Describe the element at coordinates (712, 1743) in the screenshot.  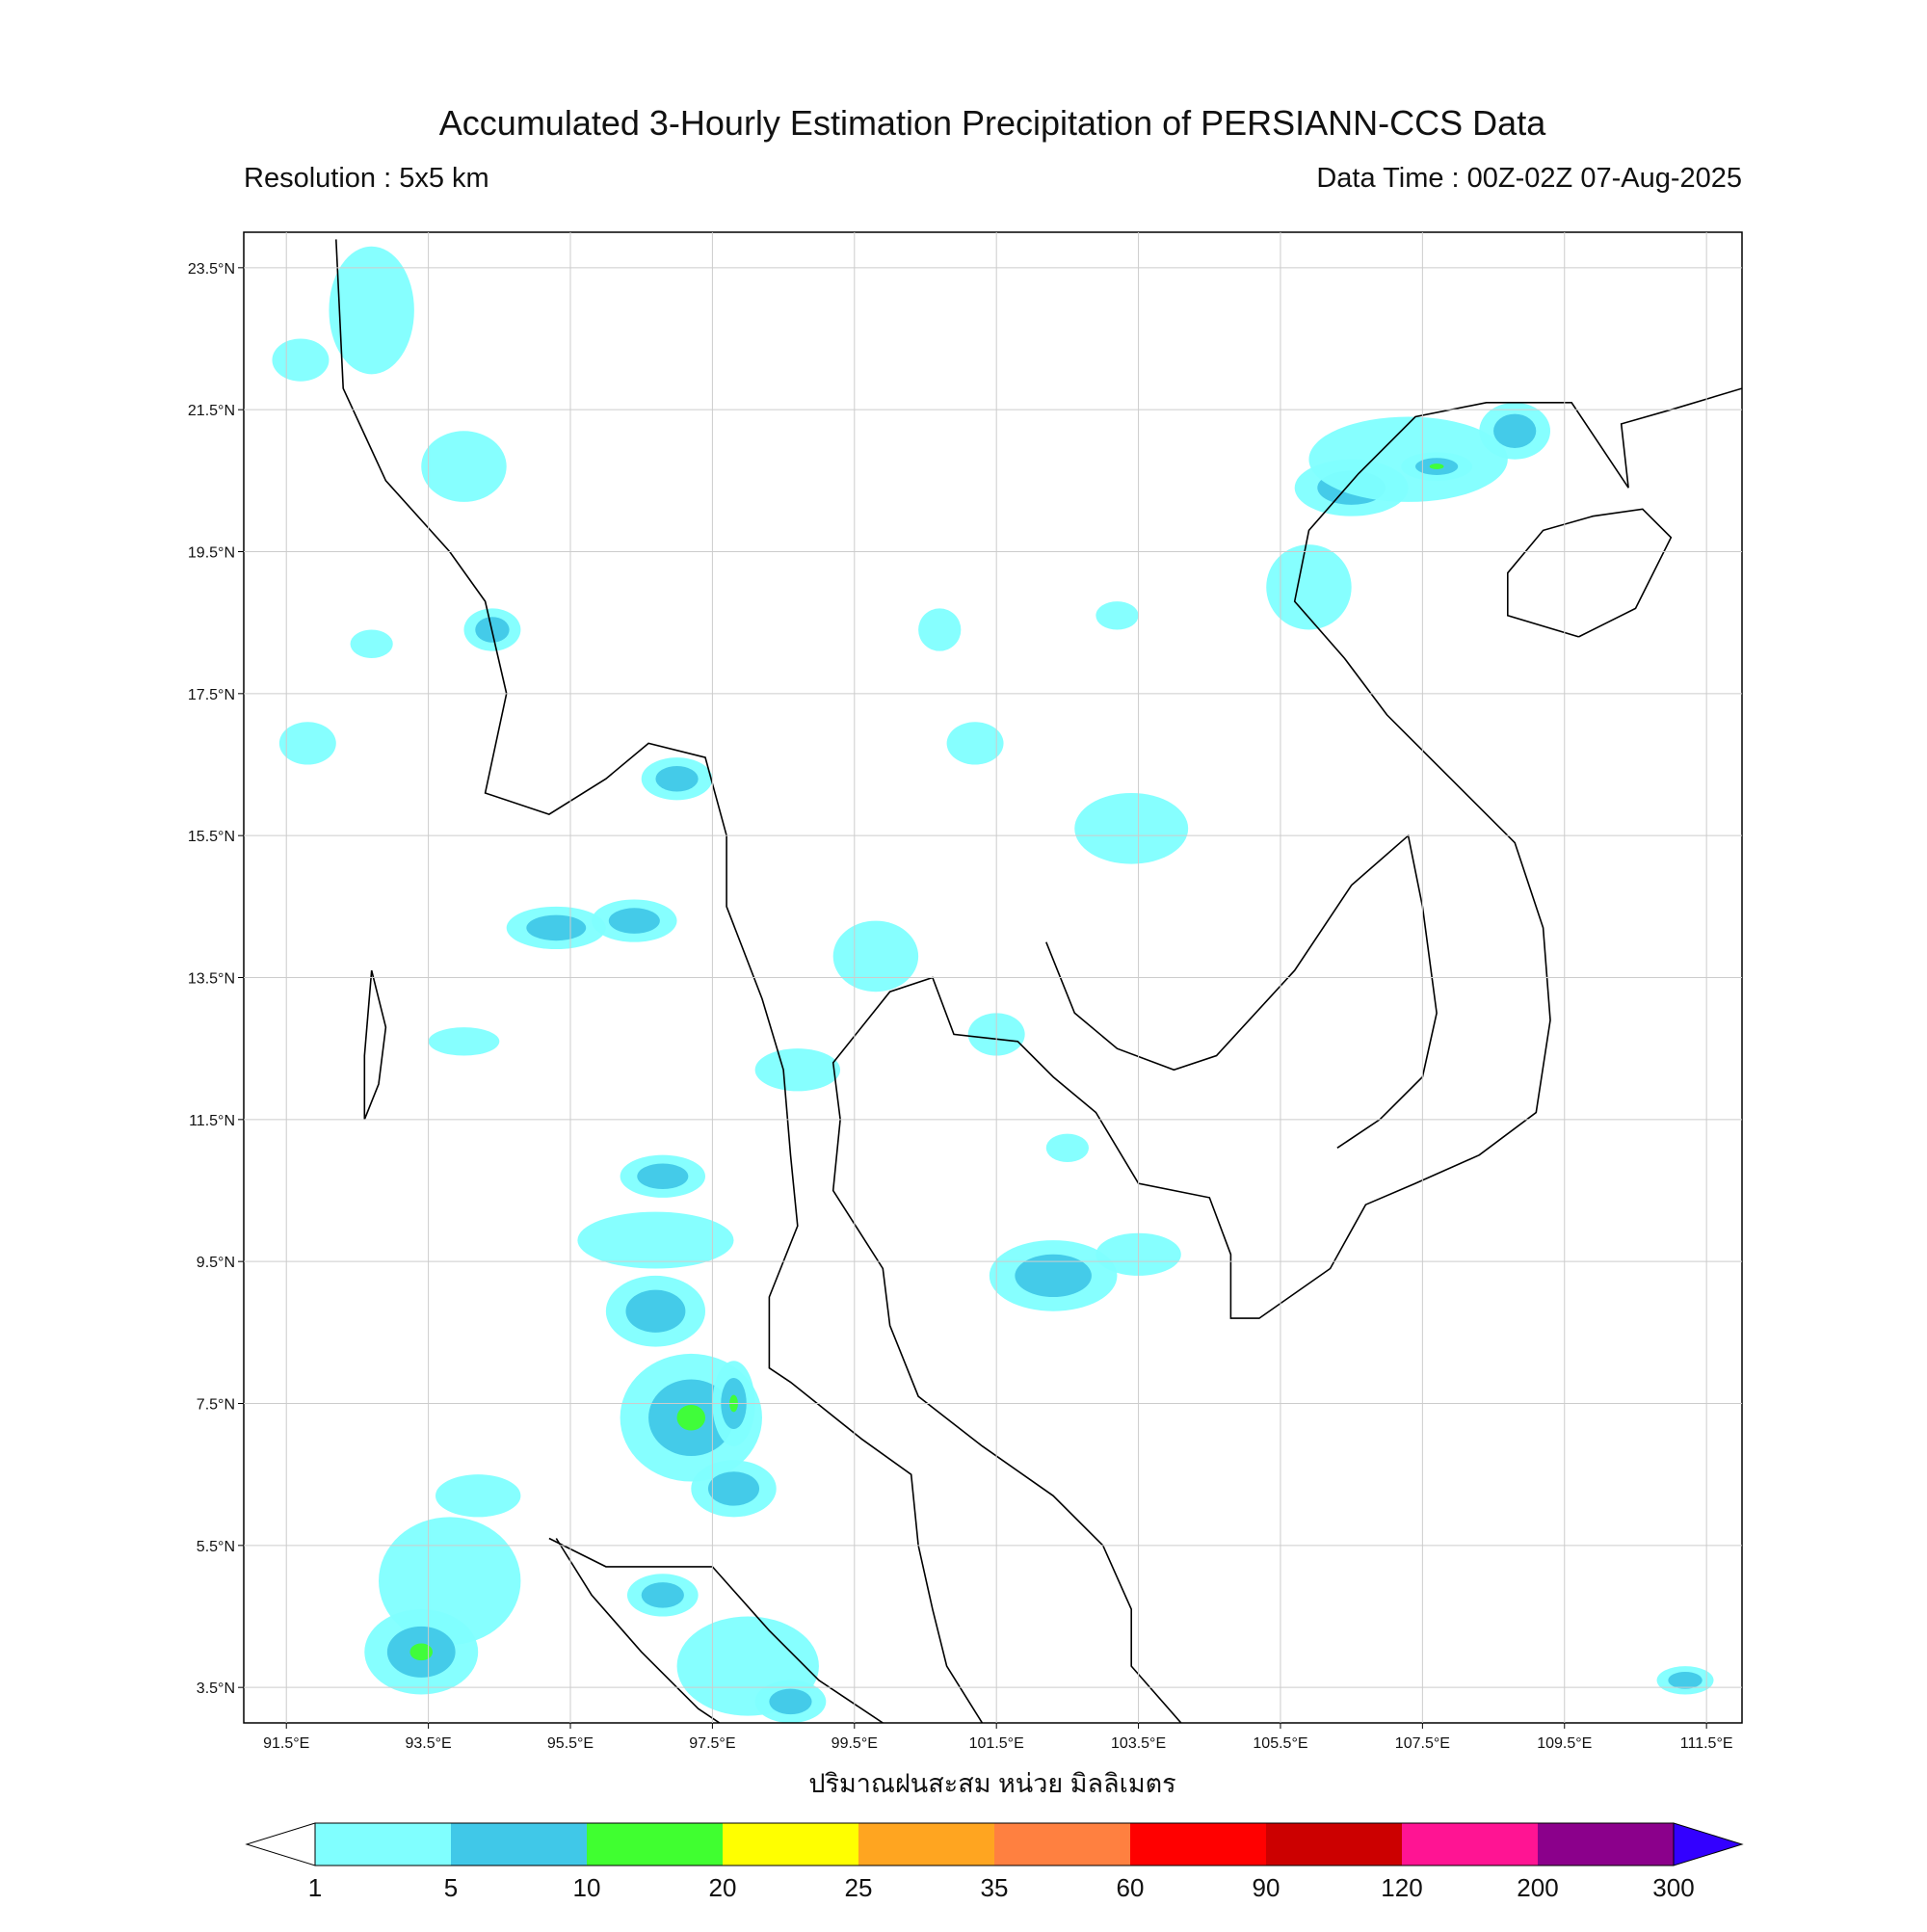
I see `x-tick-label: 97.5°E` at that location.